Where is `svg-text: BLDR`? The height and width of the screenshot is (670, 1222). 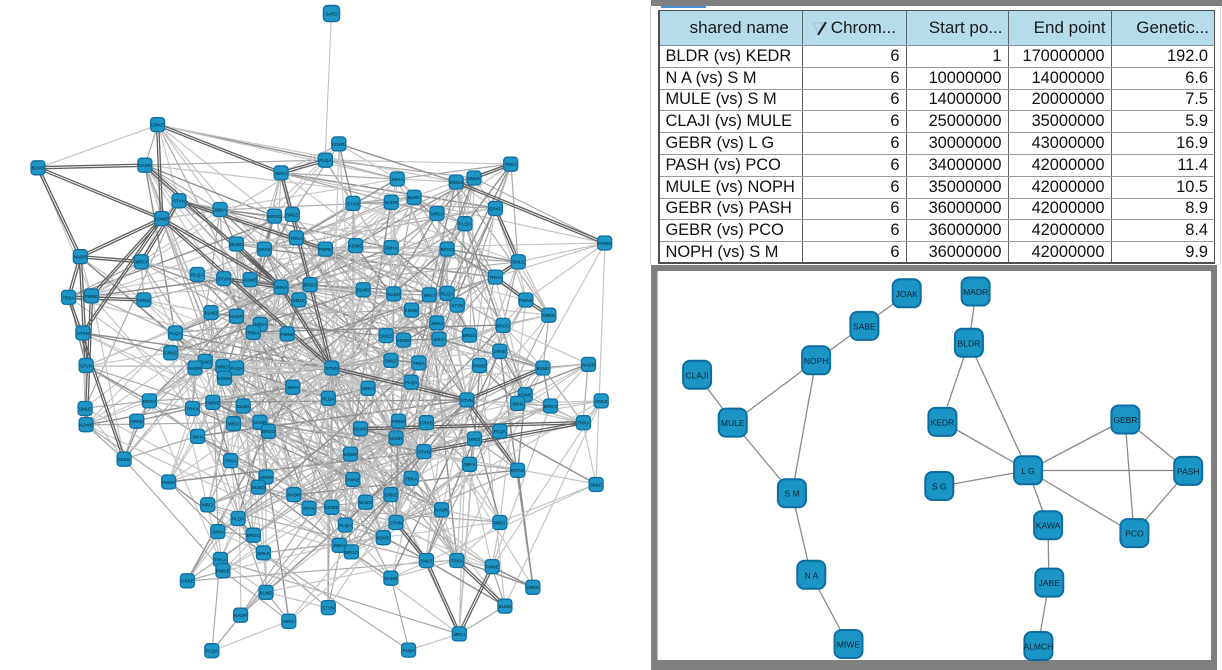 svg-text: BLDR is located at coordinates (969, 343).